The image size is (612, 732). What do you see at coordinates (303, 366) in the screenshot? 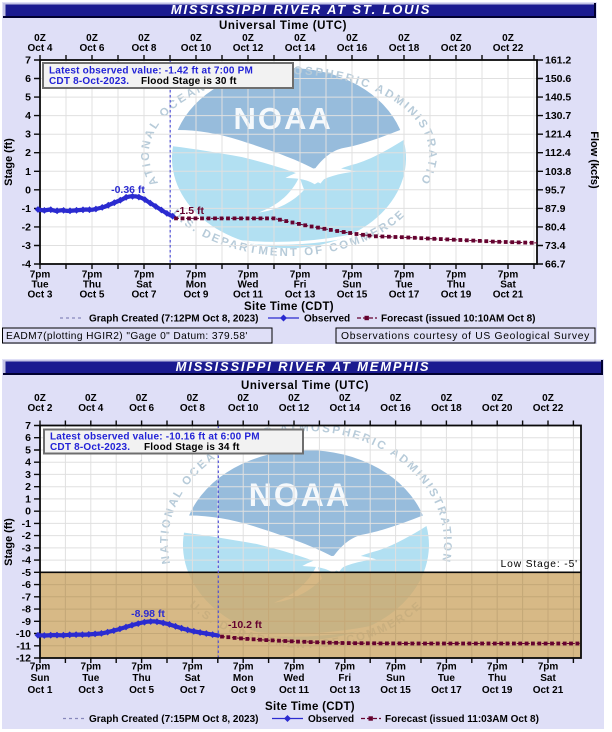
I see `svg-text: MISSISSIPPI RIVER AT MEMPHIS` at bounding box center [303, 366].